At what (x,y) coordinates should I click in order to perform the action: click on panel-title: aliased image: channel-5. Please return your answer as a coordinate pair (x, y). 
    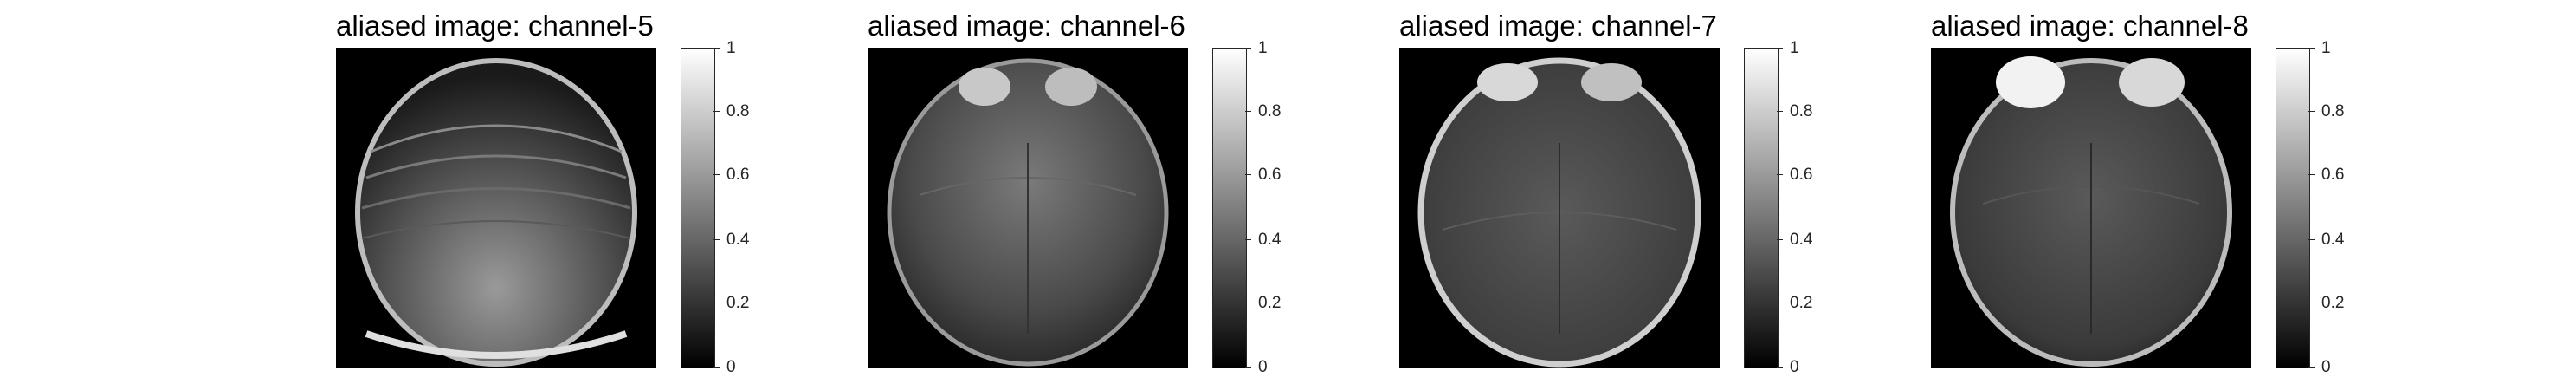
    Looking at the image, I should click on (495, 26).